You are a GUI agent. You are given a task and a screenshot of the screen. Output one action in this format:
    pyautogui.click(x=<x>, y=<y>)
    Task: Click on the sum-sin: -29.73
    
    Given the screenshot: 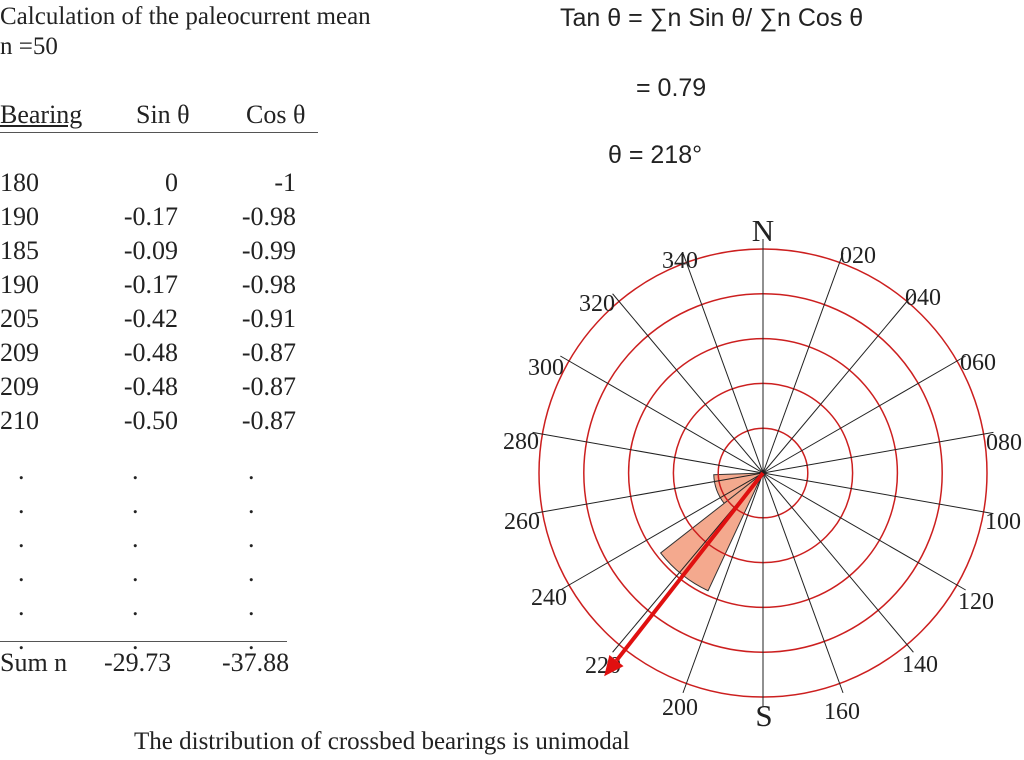 What is the action you would take?
    pyautogui.click(x=138, y=662)
    